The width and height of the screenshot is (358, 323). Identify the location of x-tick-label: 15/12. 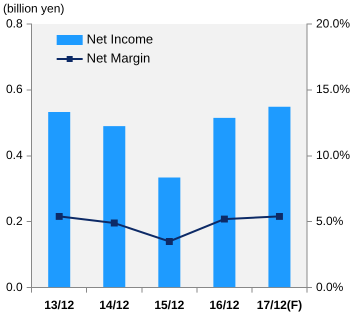
(169, 305).